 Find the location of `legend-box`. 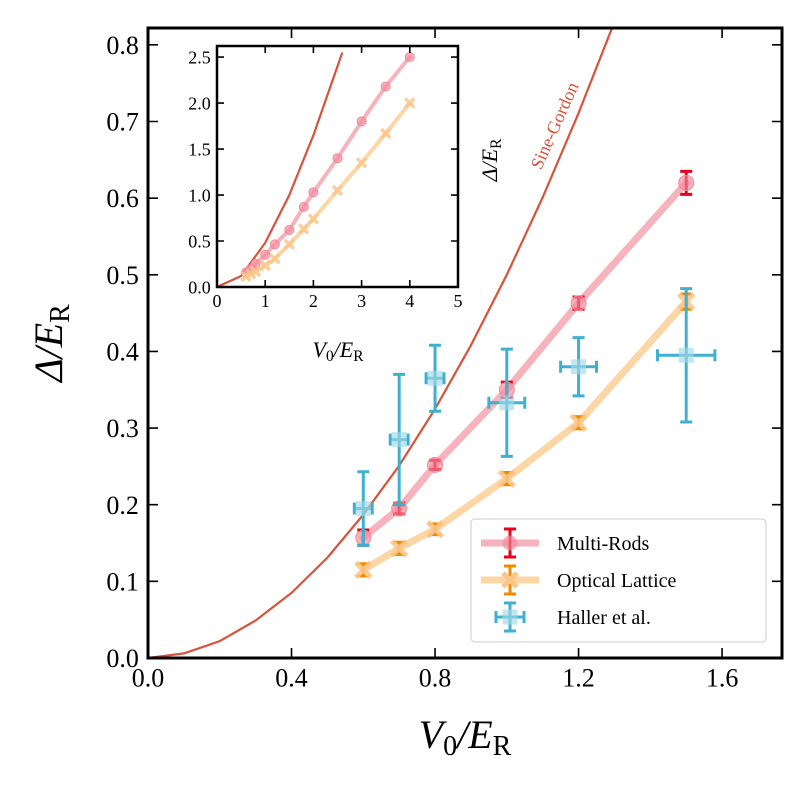

legend-box is located at coordinates (618, 580).